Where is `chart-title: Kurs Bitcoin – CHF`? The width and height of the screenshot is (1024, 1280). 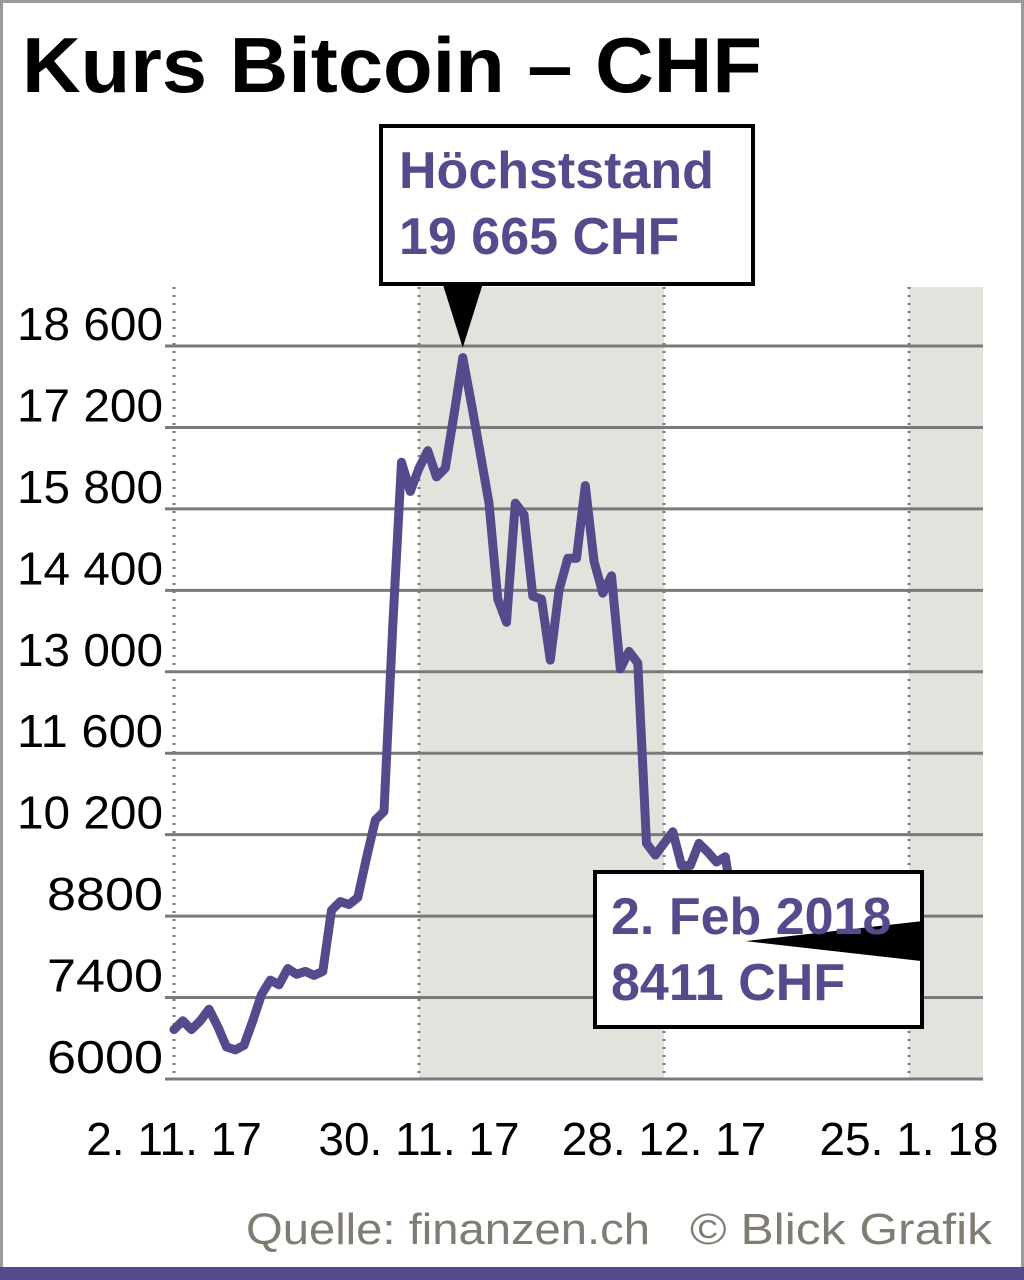 chart-title: Kurs Bitcoin – CHF is located at coordinates (392, 65).